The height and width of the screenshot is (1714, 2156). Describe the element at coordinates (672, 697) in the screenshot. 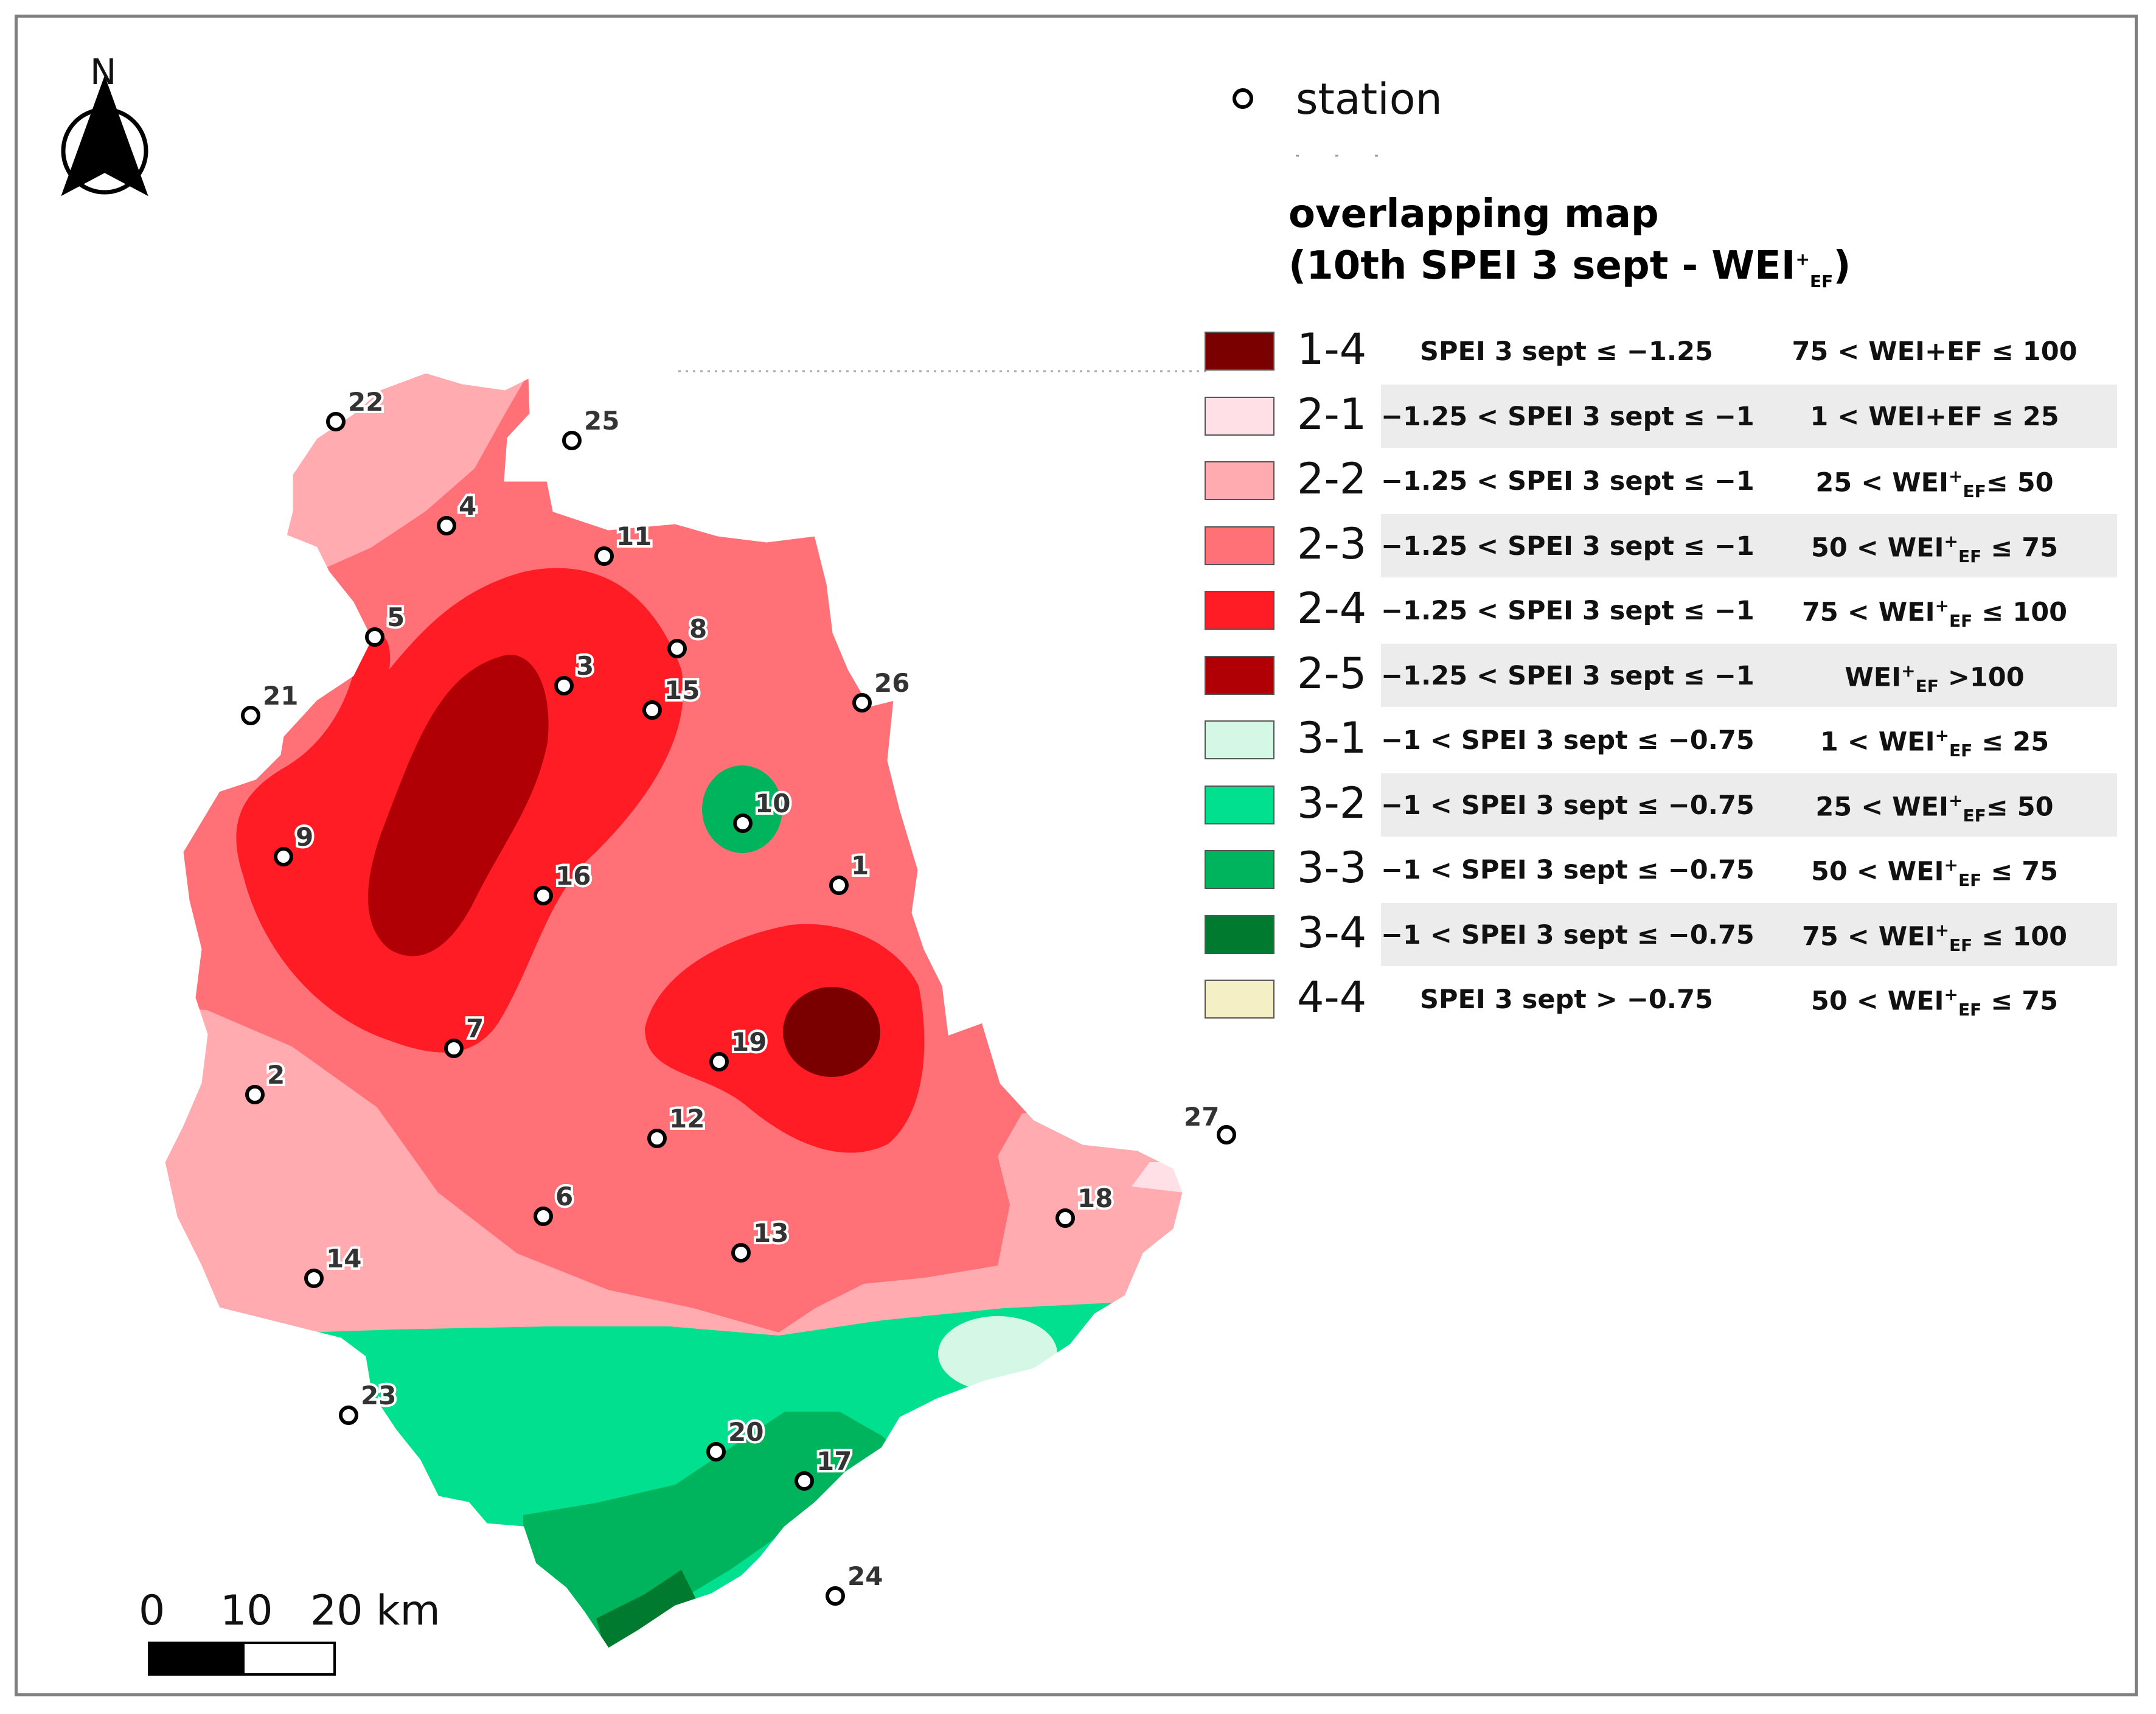

I see `station-15: 15` at that location.